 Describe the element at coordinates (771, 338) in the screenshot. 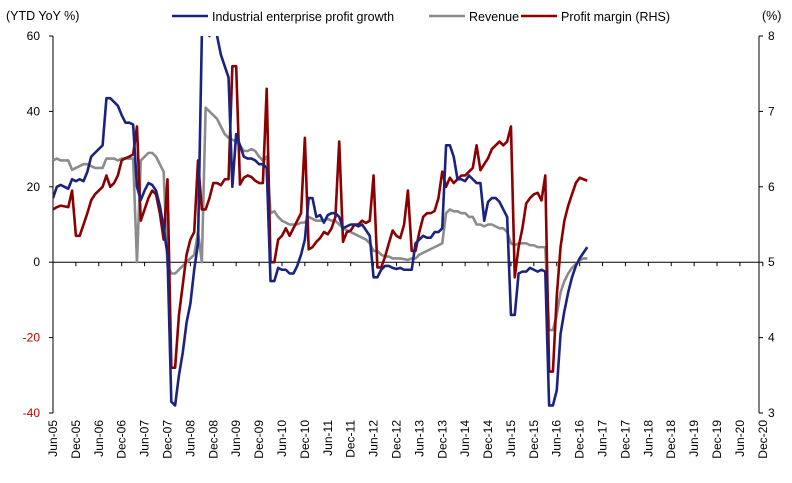

I see `y-right-tick-label: 4` at that location.